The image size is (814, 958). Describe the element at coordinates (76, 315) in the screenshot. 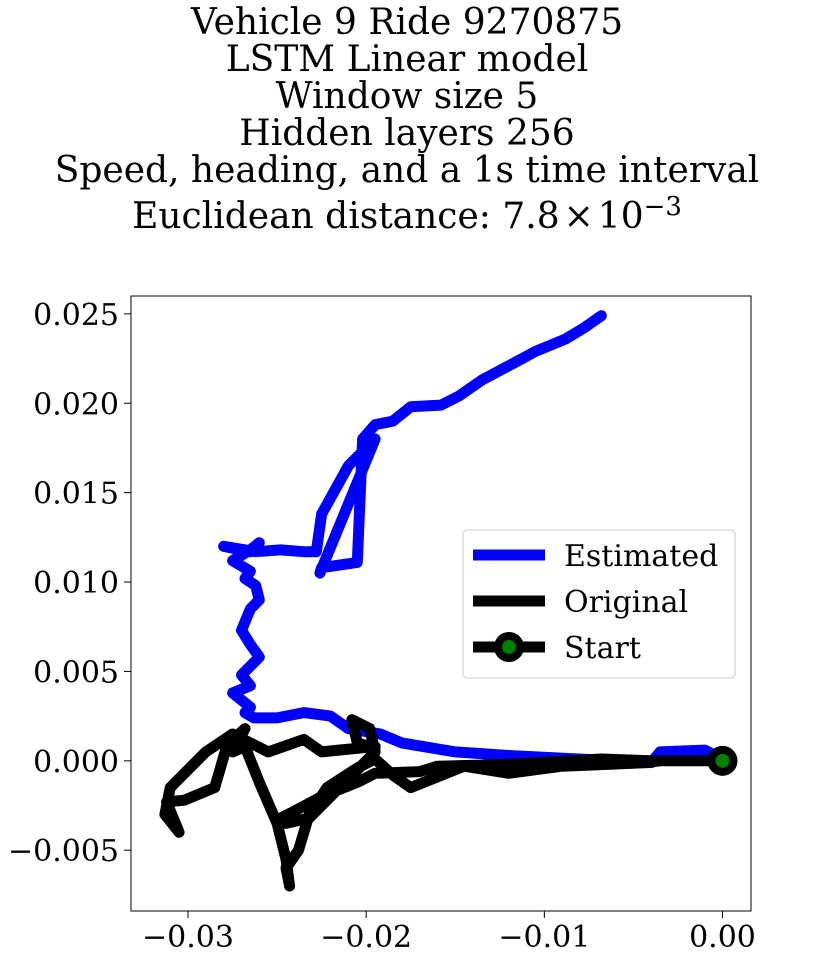

I see `y-tick-label: 0.025` at that location.